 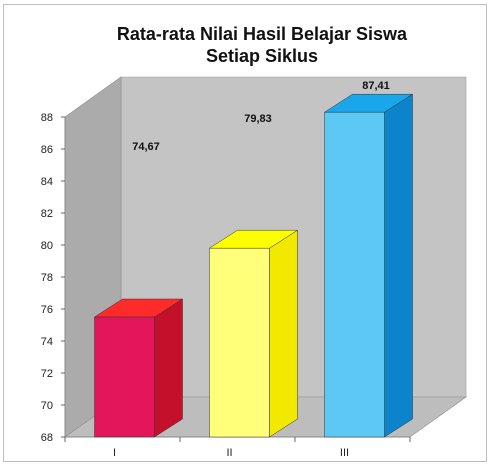 I want to click on y-tick-label: 84, so click(x=47, y=182).